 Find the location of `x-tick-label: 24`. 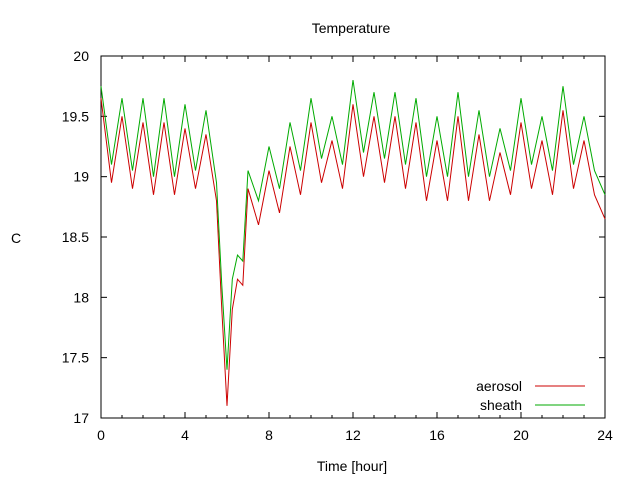

x-tick-label: 24 is located at coordinates (605, 435).